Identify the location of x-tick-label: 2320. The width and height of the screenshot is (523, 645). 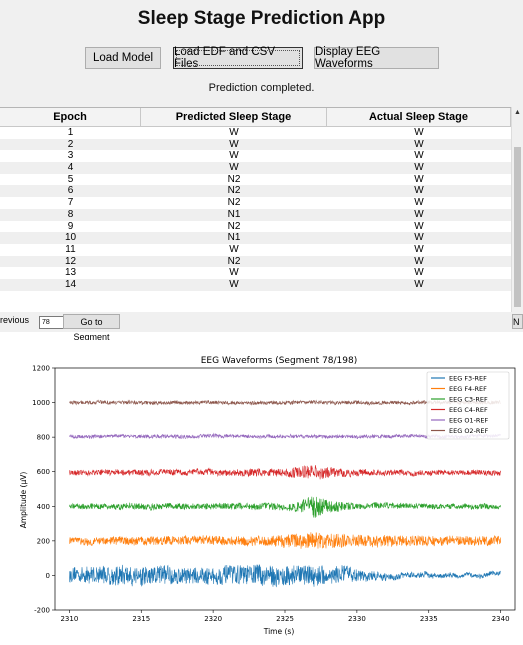
(213, 619).